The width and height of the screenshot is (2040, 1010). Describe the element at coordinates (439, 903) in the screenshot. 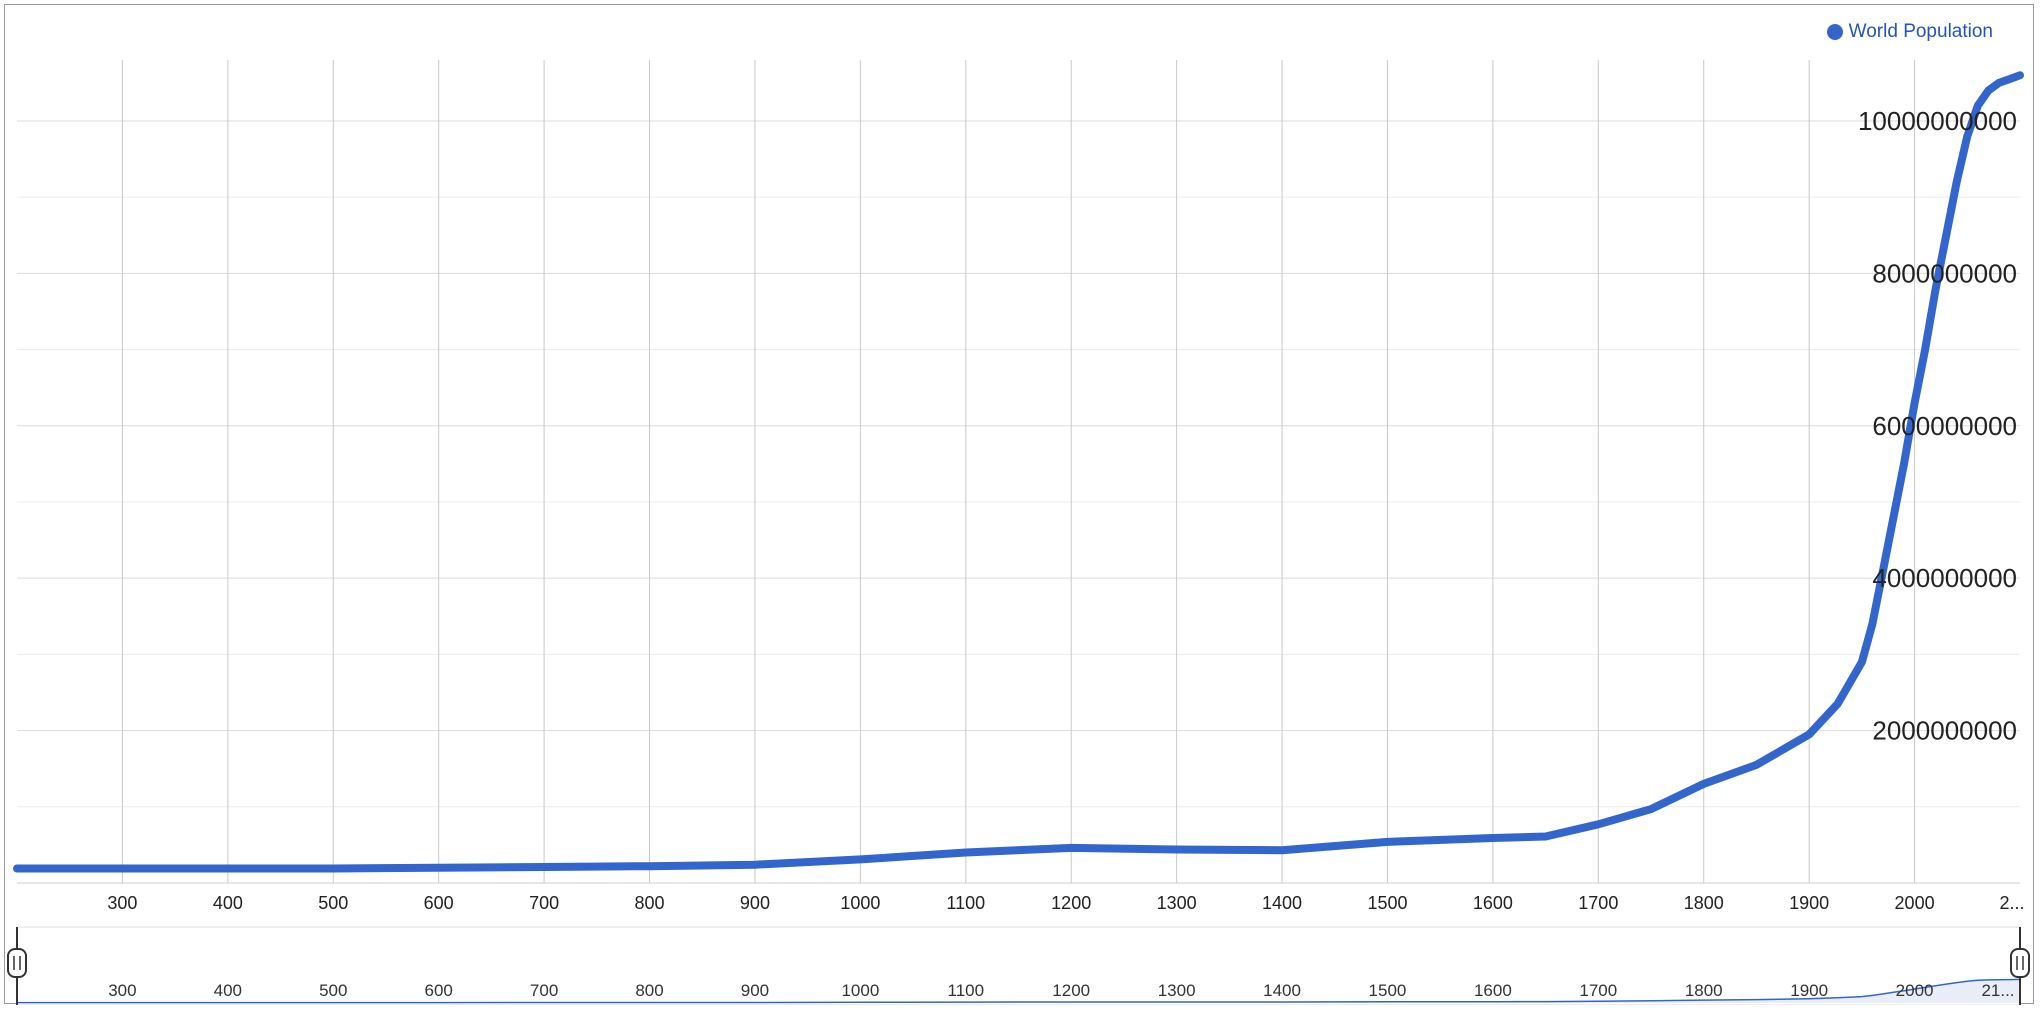

I see `x-tick-label: 600` at that location.